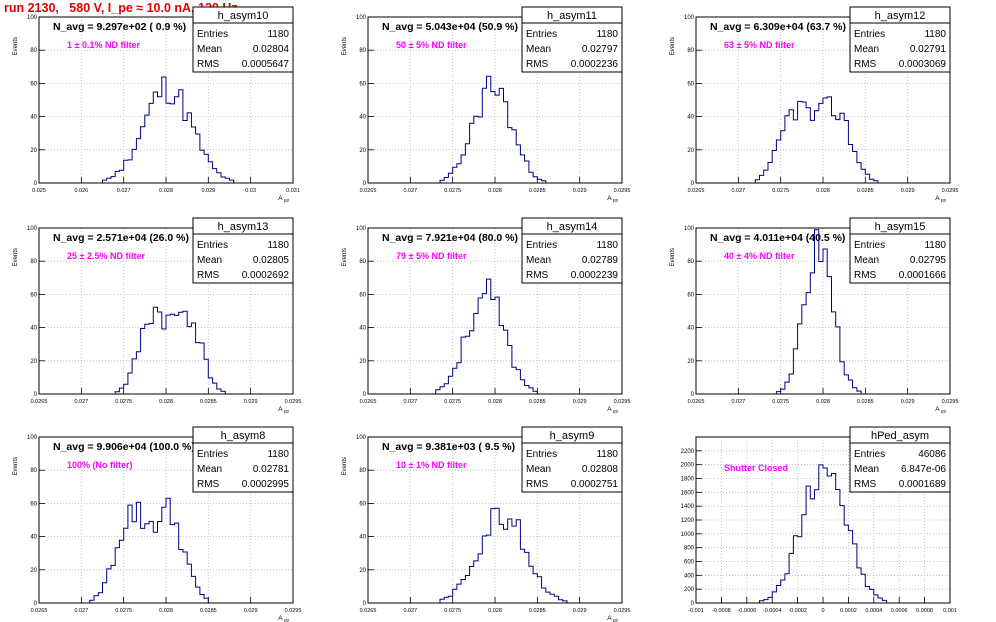  What do you see at coordinates (271, 260) in the screenshot?
I see `stats-value: 0.02805` at bounding box center [271, 260].